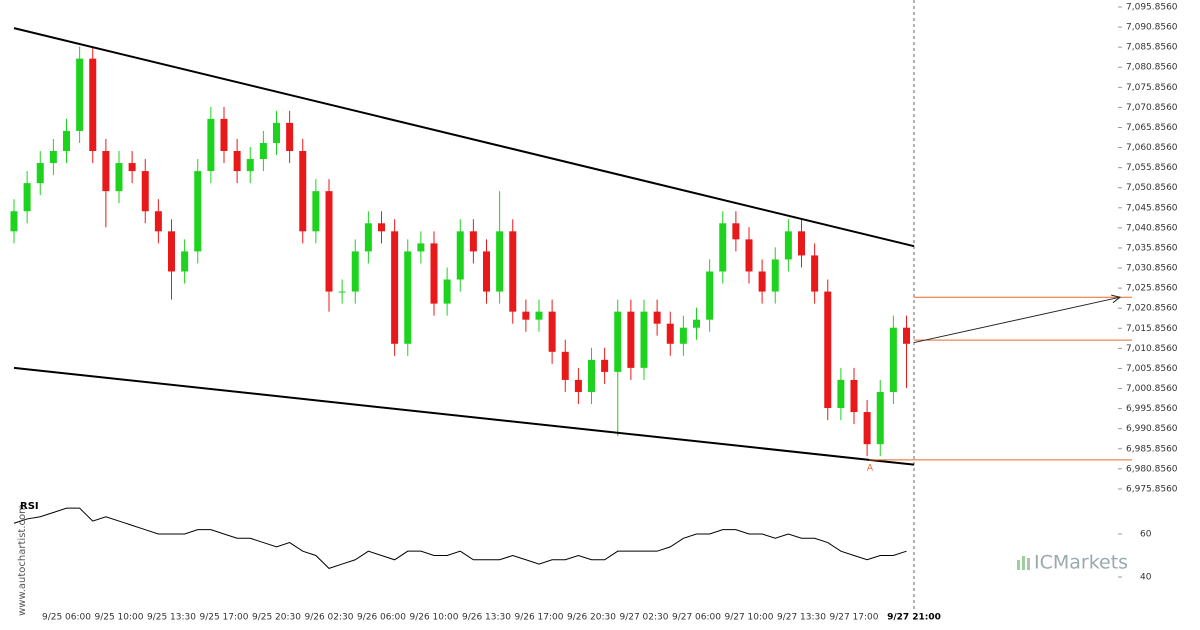 The height and width of the screenshot is (630, 1200). What do you see at coordinates (1081, 563) in the screenshot?
I see `brand: ICMarkets` at bounding box center [1081, 563].